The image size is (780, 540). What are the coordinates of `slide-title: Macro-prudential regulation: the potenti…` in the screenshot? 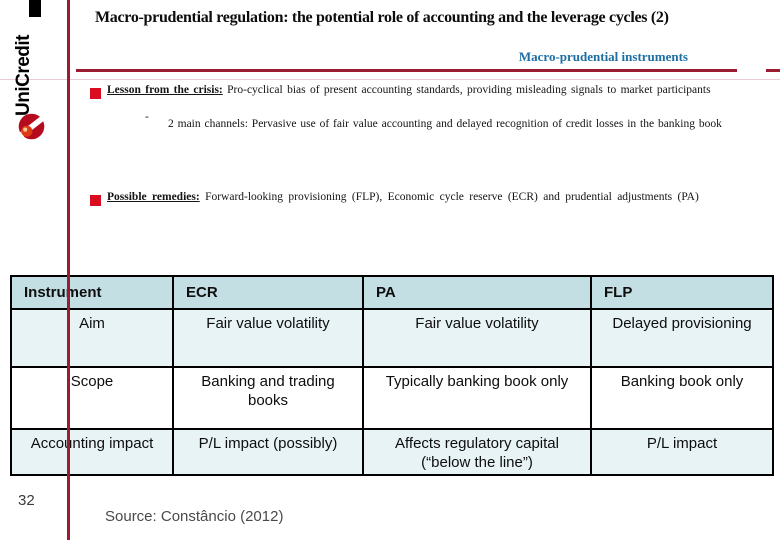 It's located at (382, 17).